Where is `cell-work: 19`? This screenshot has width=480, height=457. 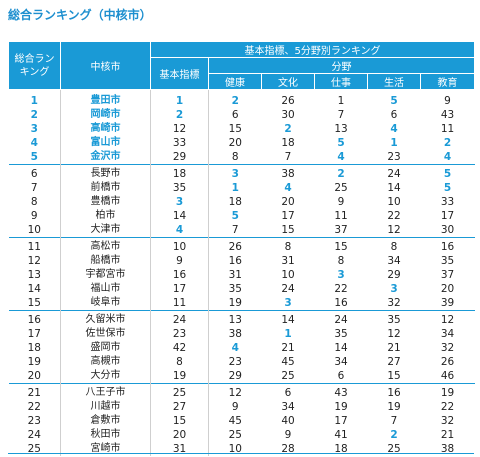 cell-work: 19 is located at coordinates (341, 407).